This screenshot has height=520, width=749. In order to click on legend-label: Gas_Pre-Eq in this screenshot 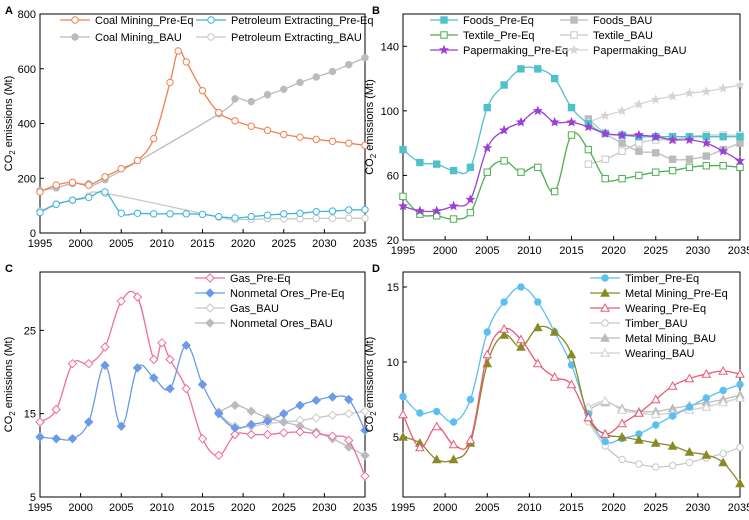, I will do `click(260, 279)`.